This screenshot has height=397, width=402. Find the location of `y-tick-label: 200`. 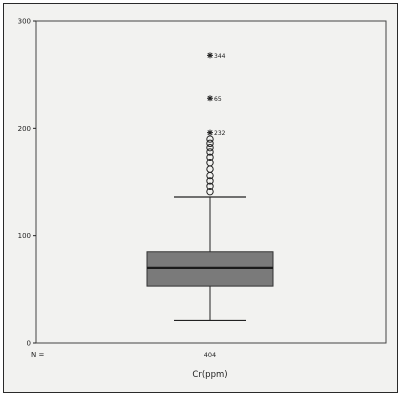

y-tick-label: 200 is located at coordinates (24, 129).